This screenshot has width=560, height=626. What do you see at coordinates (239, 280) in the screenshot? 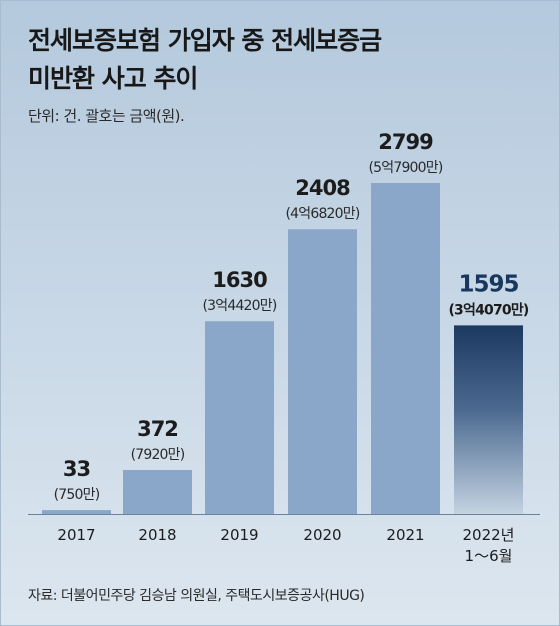
I see `value-label-2: 1630` at bounding box center [239, 280].